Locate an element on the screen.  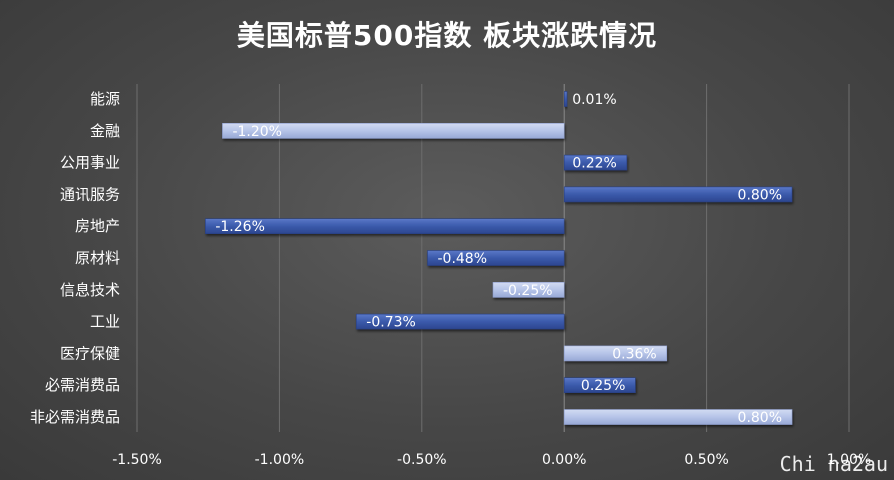
category-label: 必需消费品 is located at coordinates (82, 385).